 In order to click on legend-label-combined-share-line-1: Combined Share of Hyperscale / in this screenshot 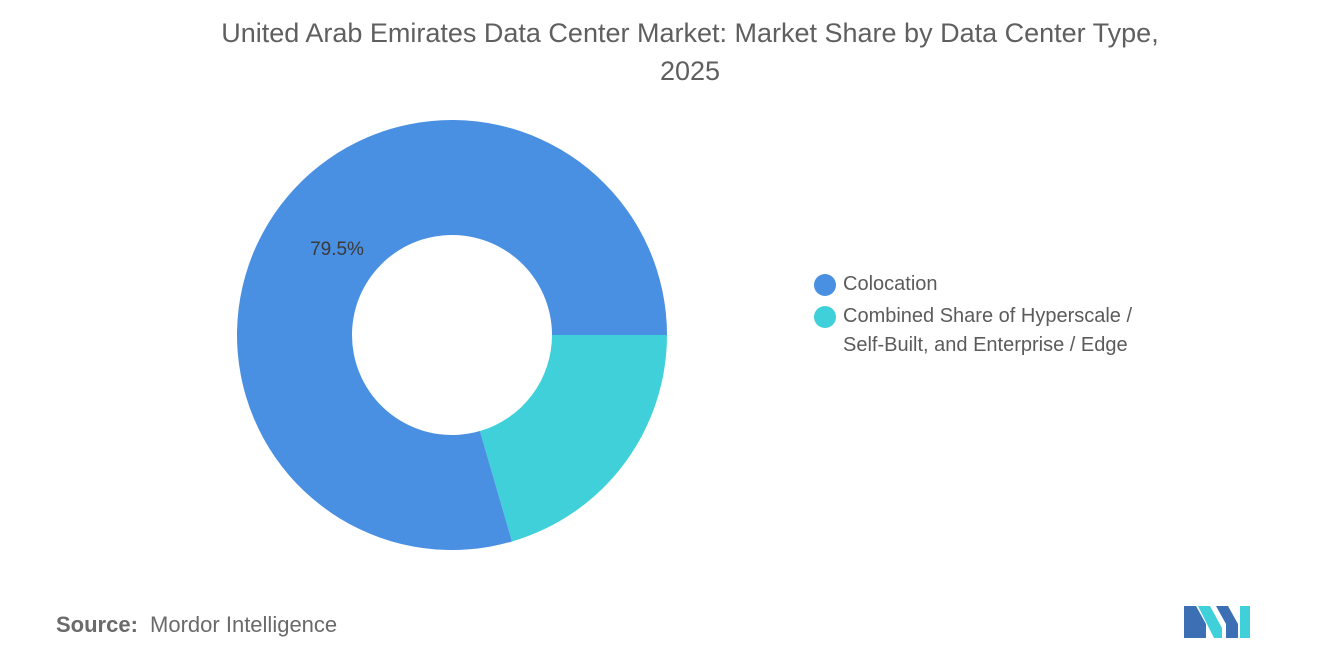, I will do `click(988, 316)`.